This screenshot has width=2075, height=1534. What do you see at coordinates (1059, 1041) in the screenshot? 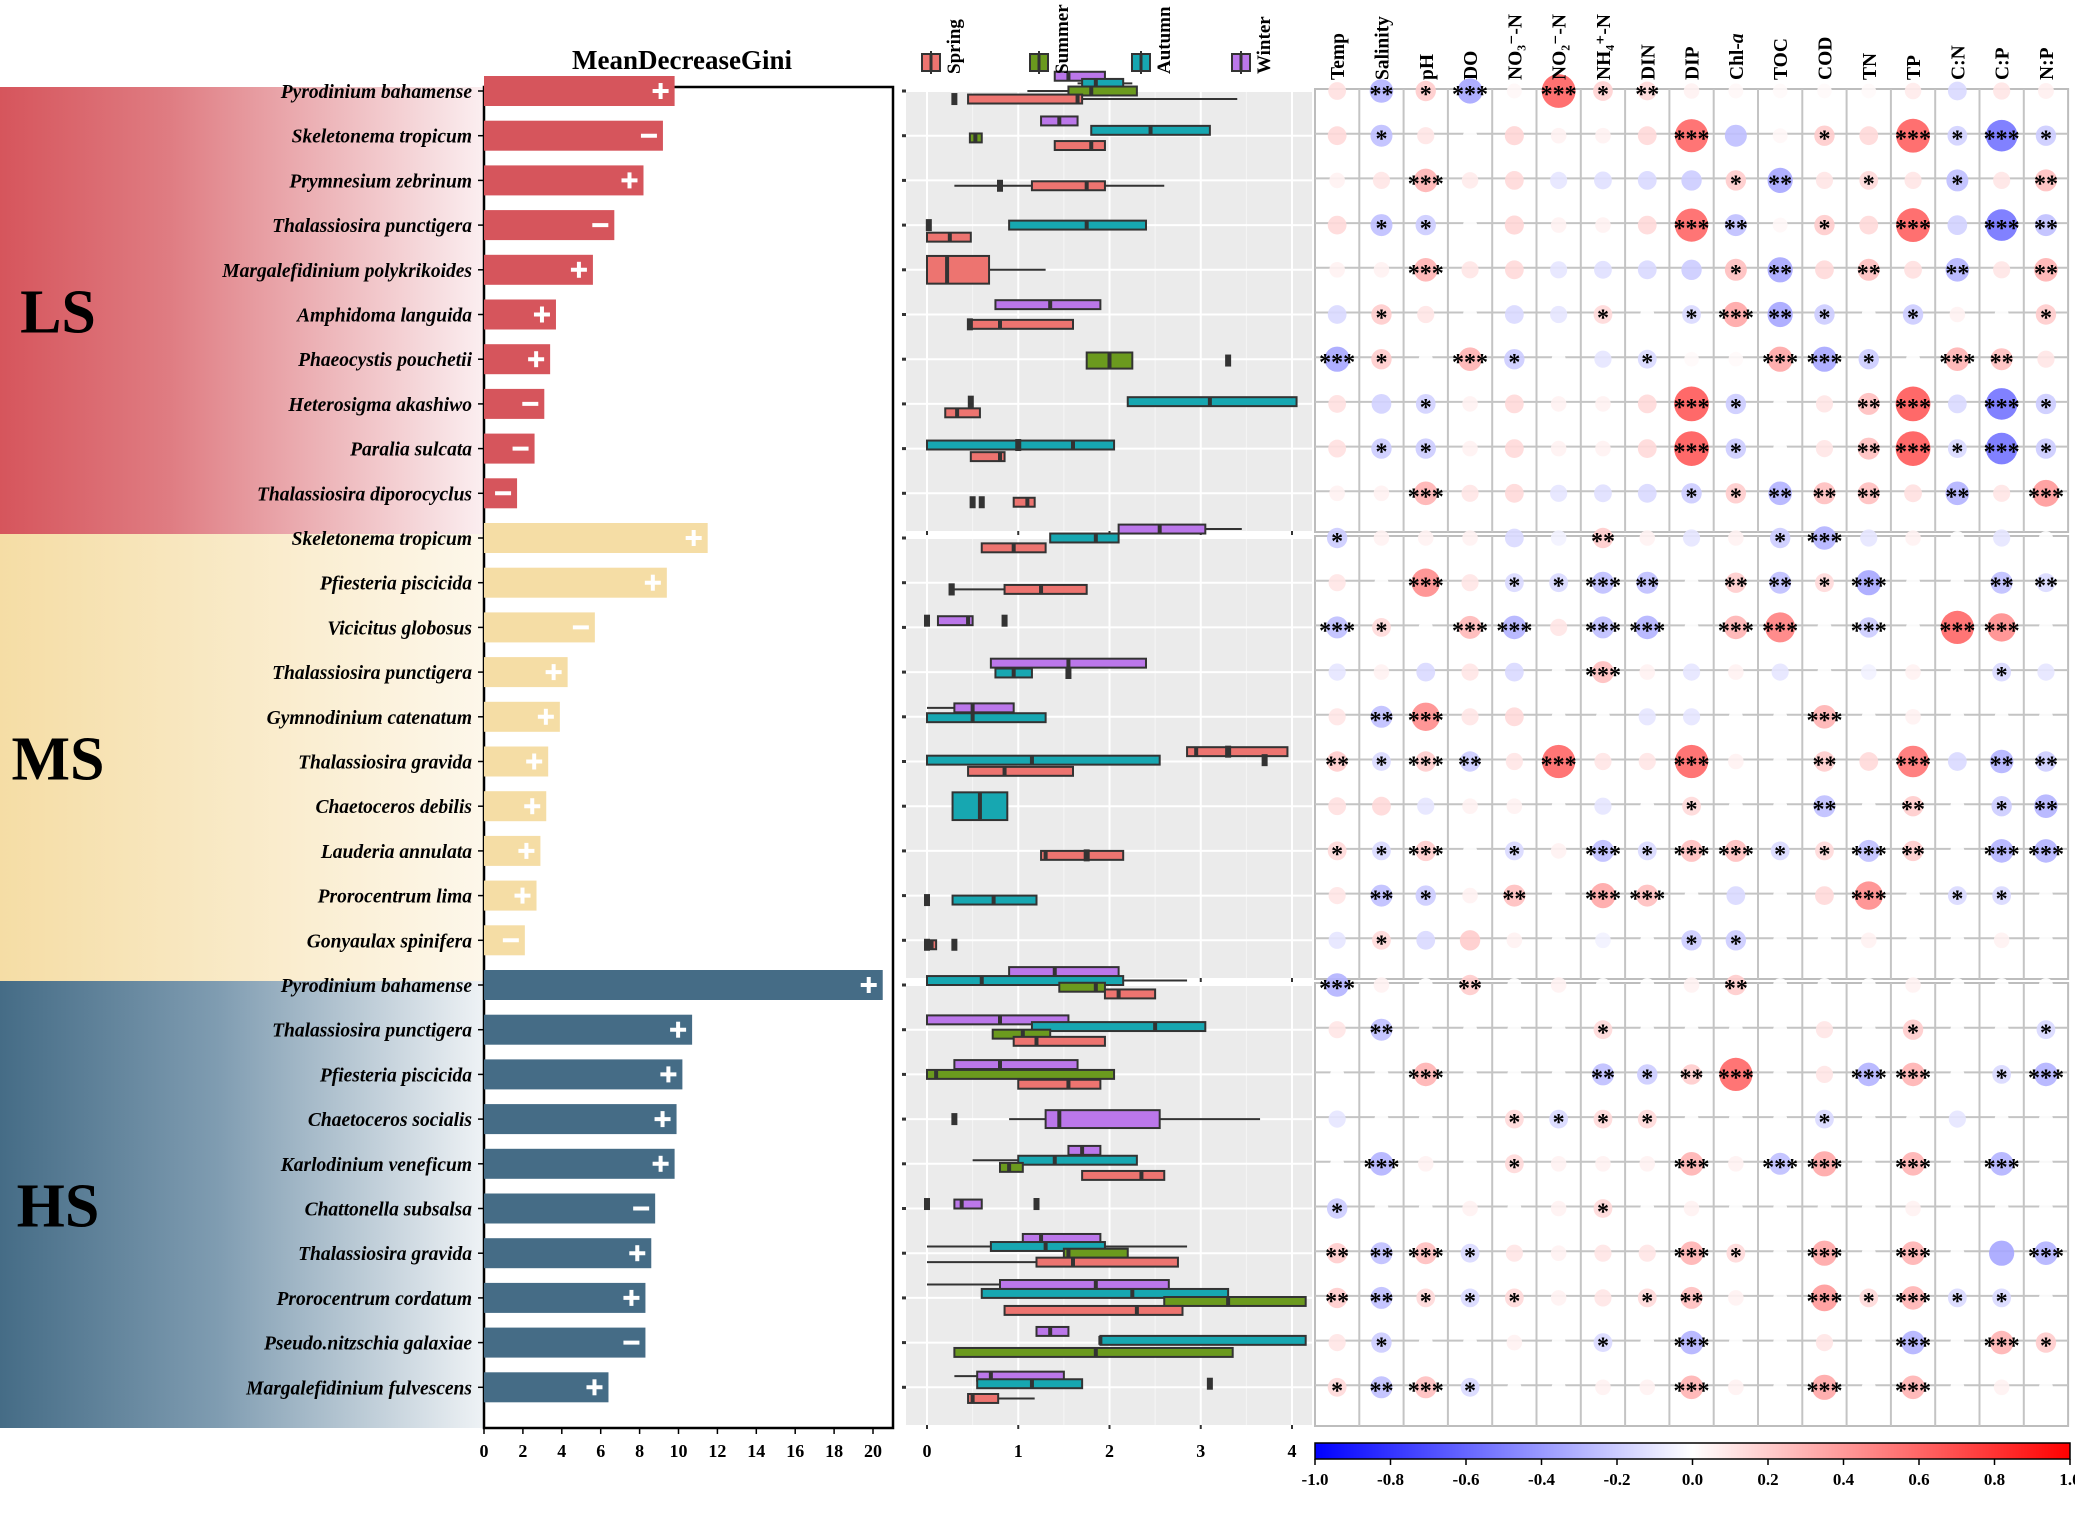
I see `box-spring` at bounding box center [1059, 1041].